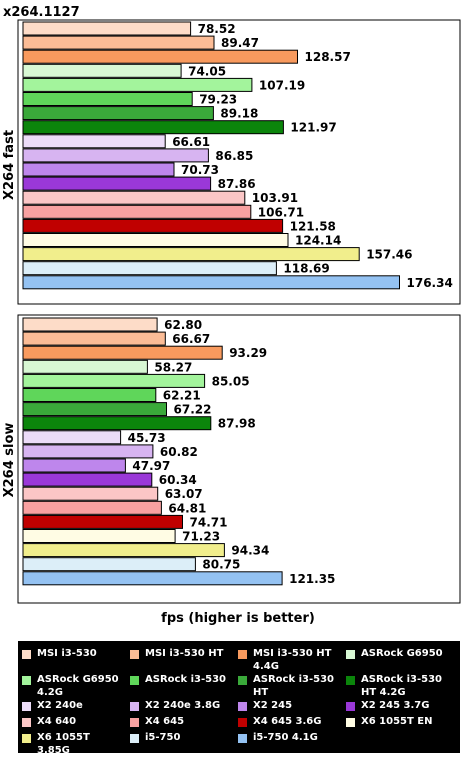 The width and height of the screenshot is (462, 757). I want to click on legend-label: MSI i3-530 HT, so click(184, 653).